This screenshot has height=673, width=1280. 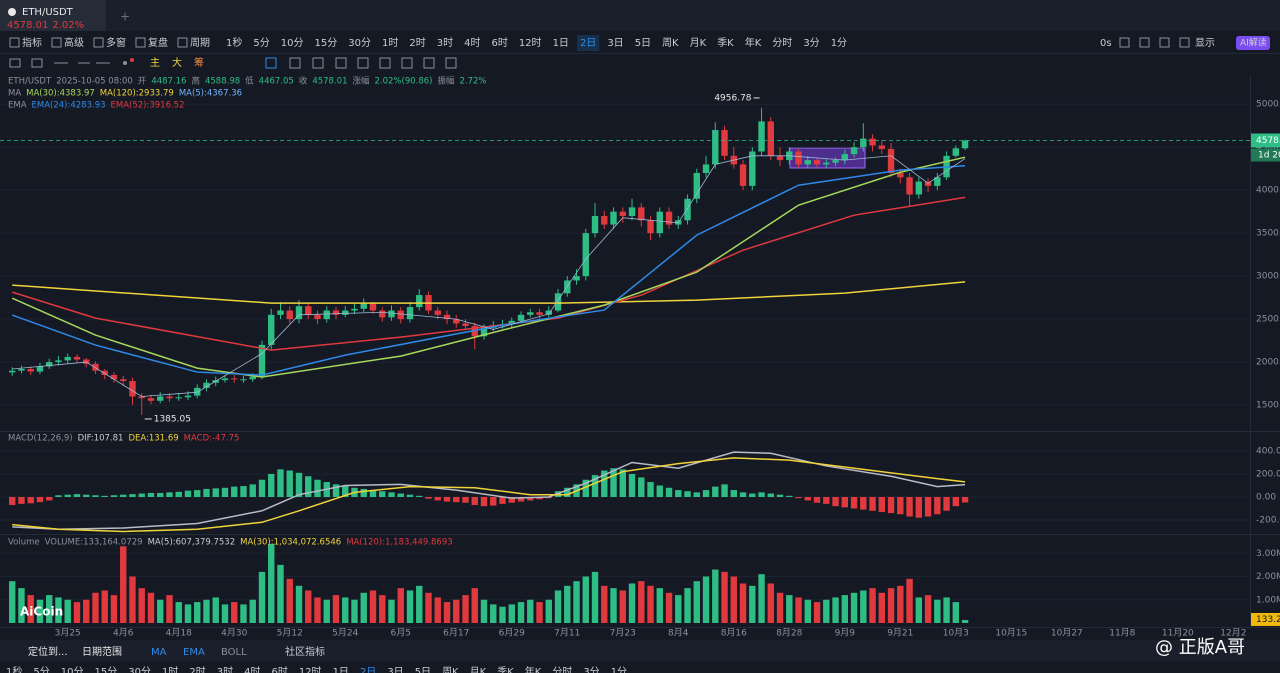 I want to click on indicator-toggle: EMA, so click(x=194, y=652).